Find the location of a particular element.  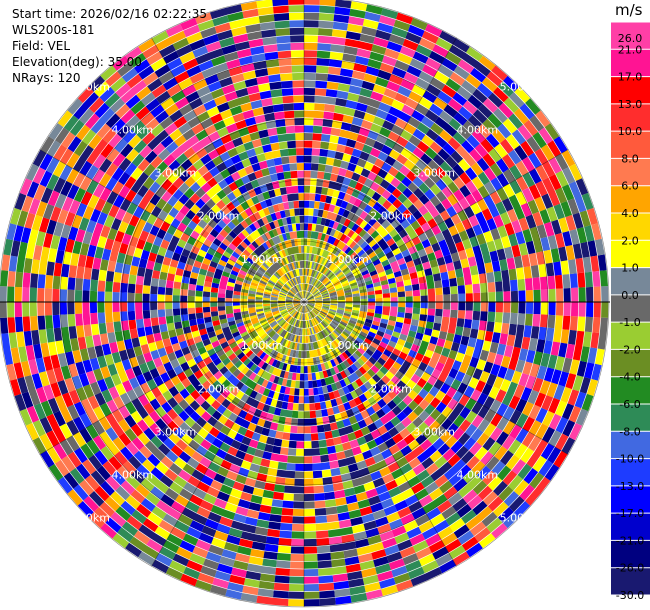

site-name-text: WLS200s-181 is located at coordinates (53, 30).